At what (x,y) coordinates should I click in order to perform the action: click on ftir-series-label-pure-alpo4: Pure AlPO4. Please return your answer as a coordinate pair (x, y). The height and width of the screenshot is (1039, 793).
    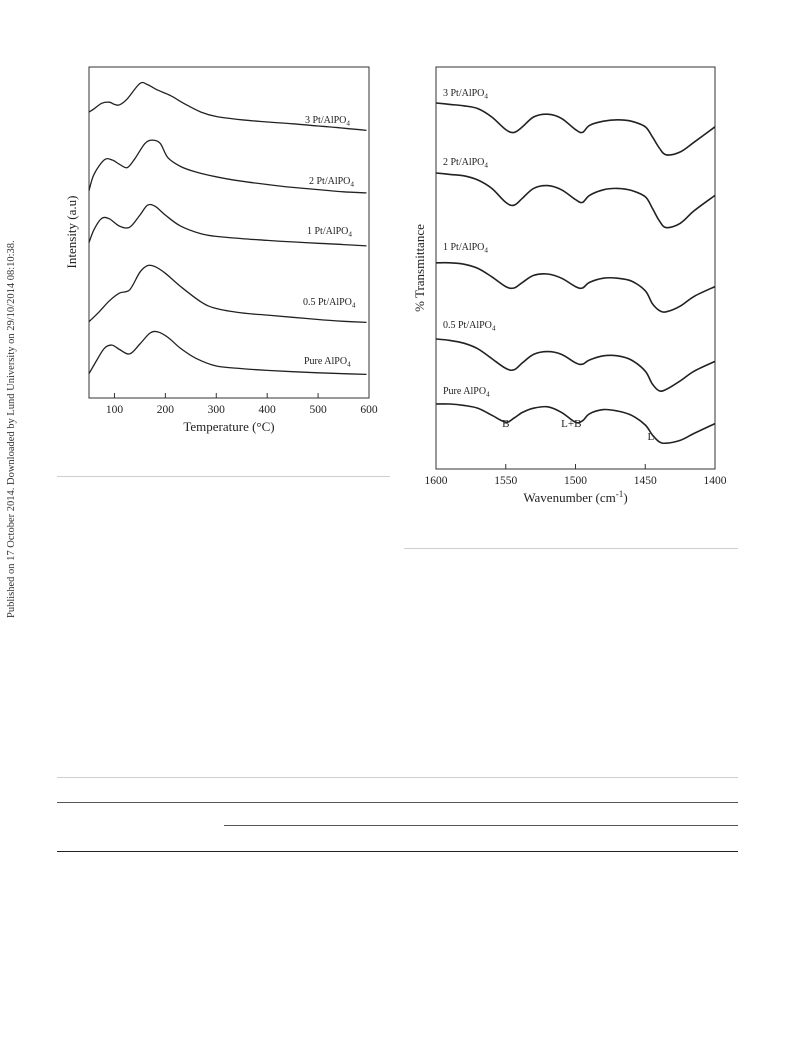
    Looking at the image, I should click on (466, 392).